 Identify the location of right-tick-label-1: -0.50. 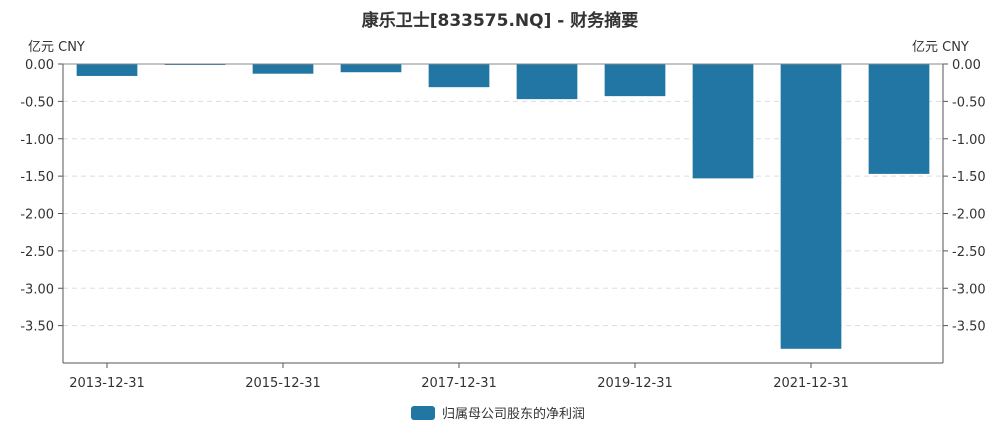
(969, 102).